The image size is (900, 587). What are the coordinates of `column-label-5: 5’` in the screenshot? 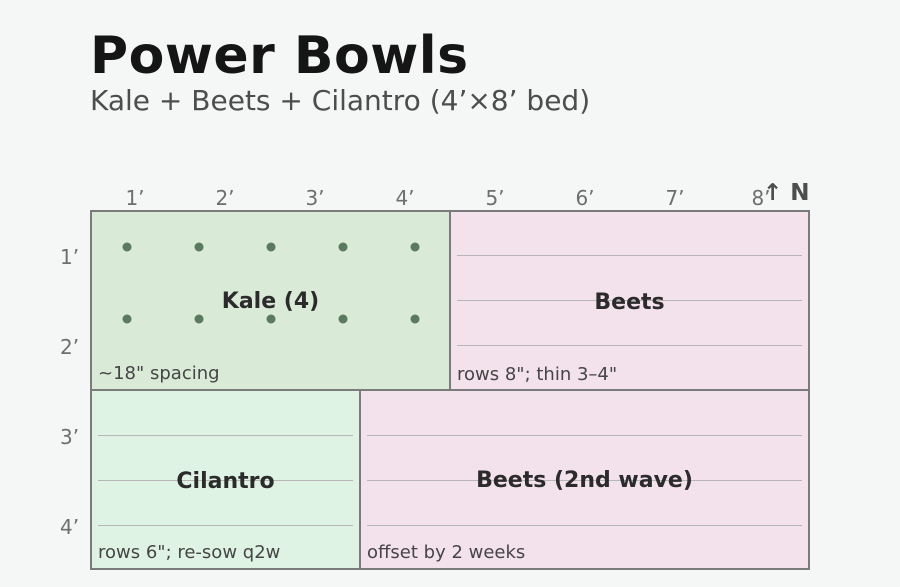 It's located at (495, 198).